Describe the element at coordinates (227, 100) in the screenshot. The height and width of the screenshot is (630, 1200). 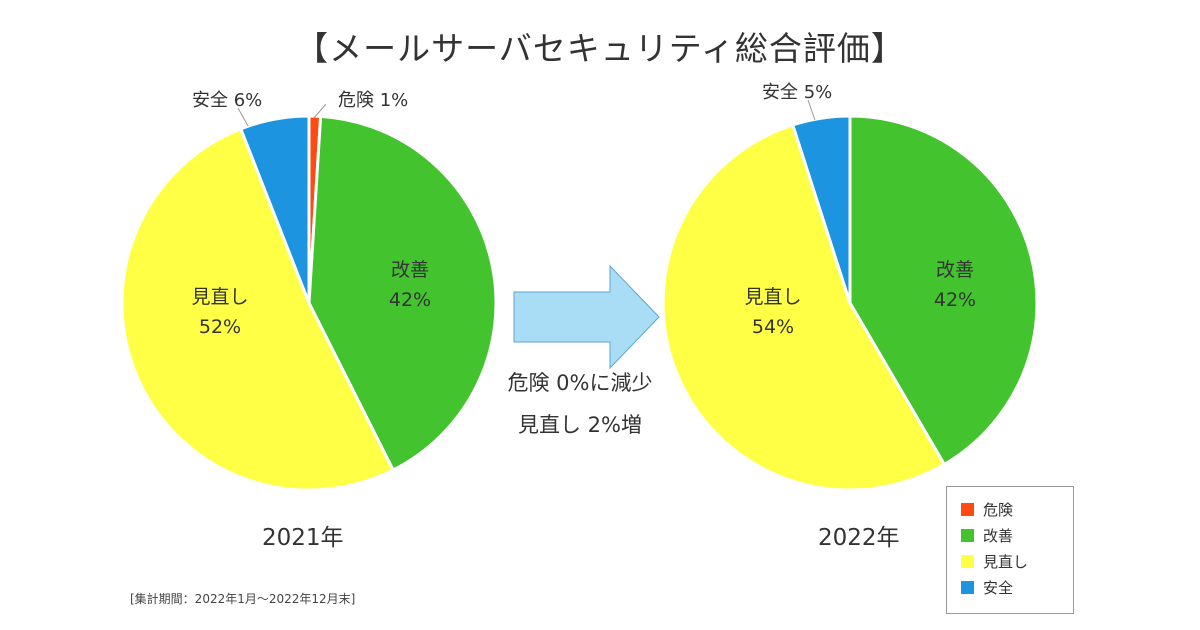
I see `slice-outer-label: 安全 6%` at that location.